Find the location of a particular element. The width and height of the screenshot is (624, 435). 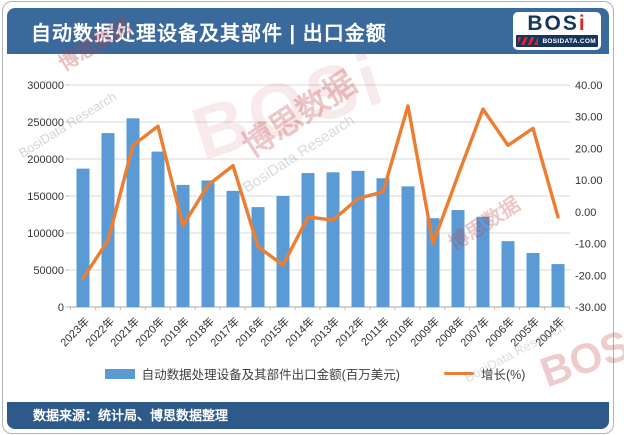

logo-text-accent: i is located at coordinates (582, 23).